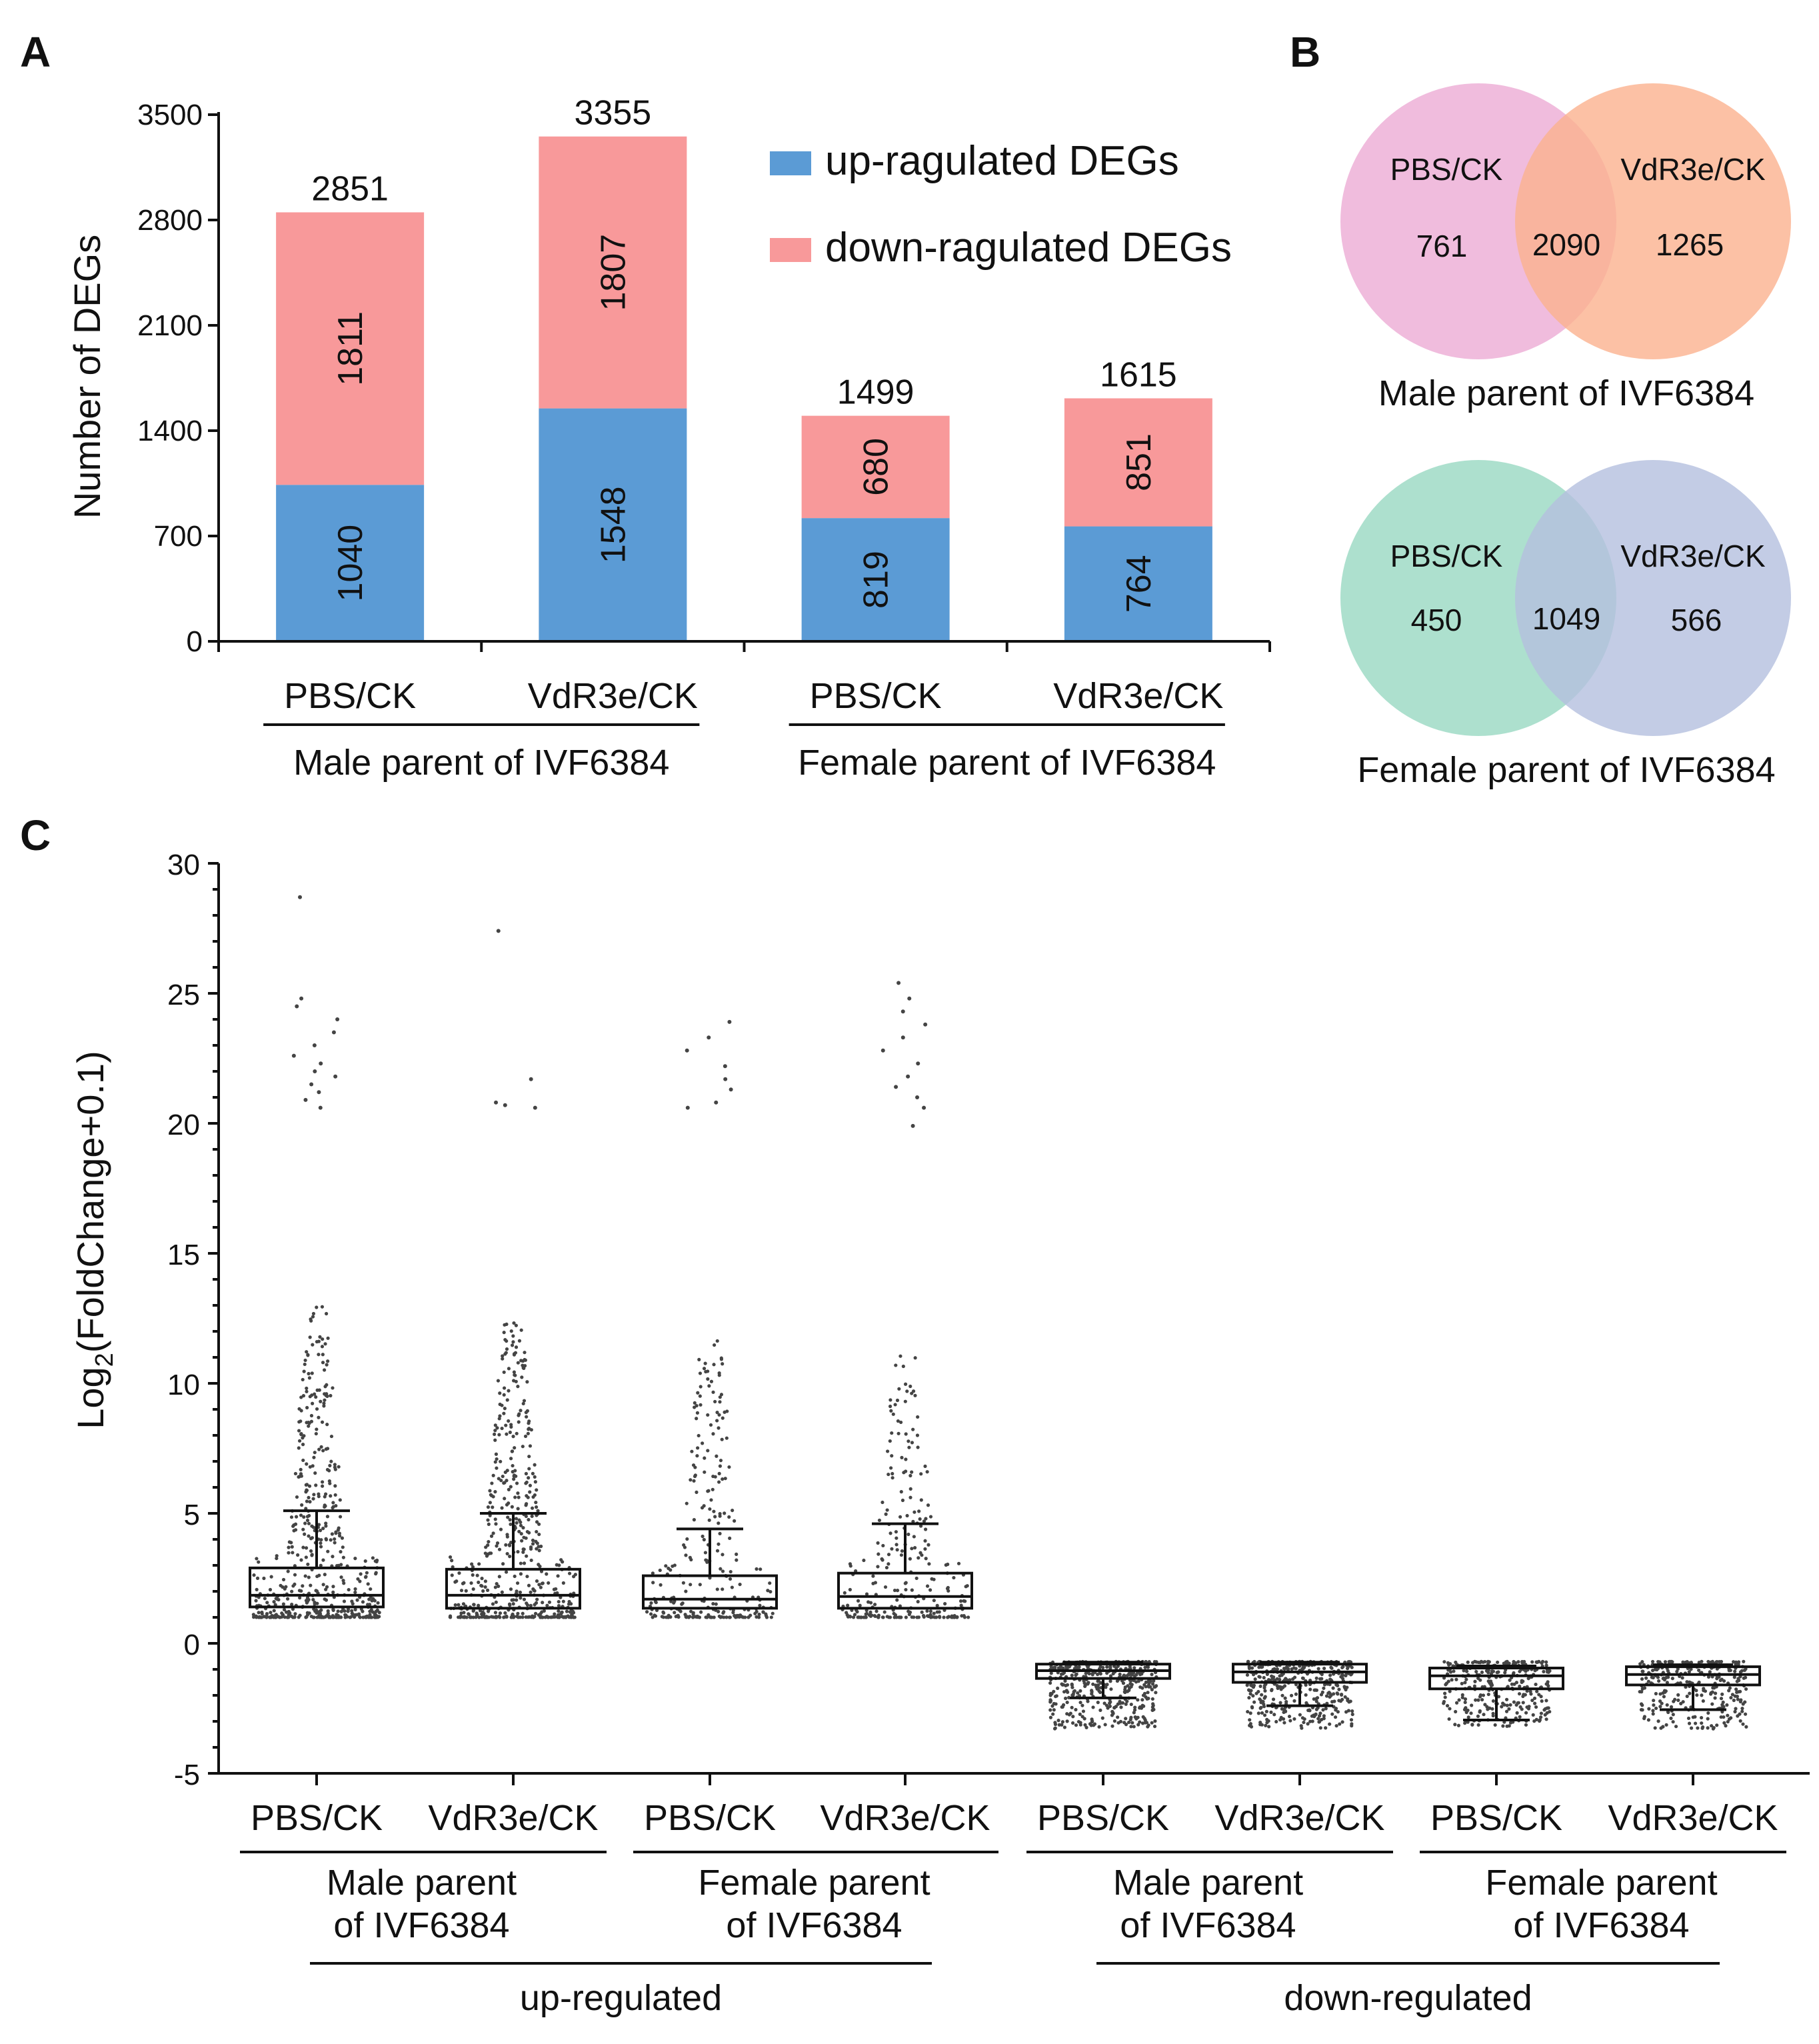 This screenshot has height=2044, width=1819. Describe the element at coordinates (183, 1255) in the screenshot. I see `c-y-tick-label: 15` at that location.